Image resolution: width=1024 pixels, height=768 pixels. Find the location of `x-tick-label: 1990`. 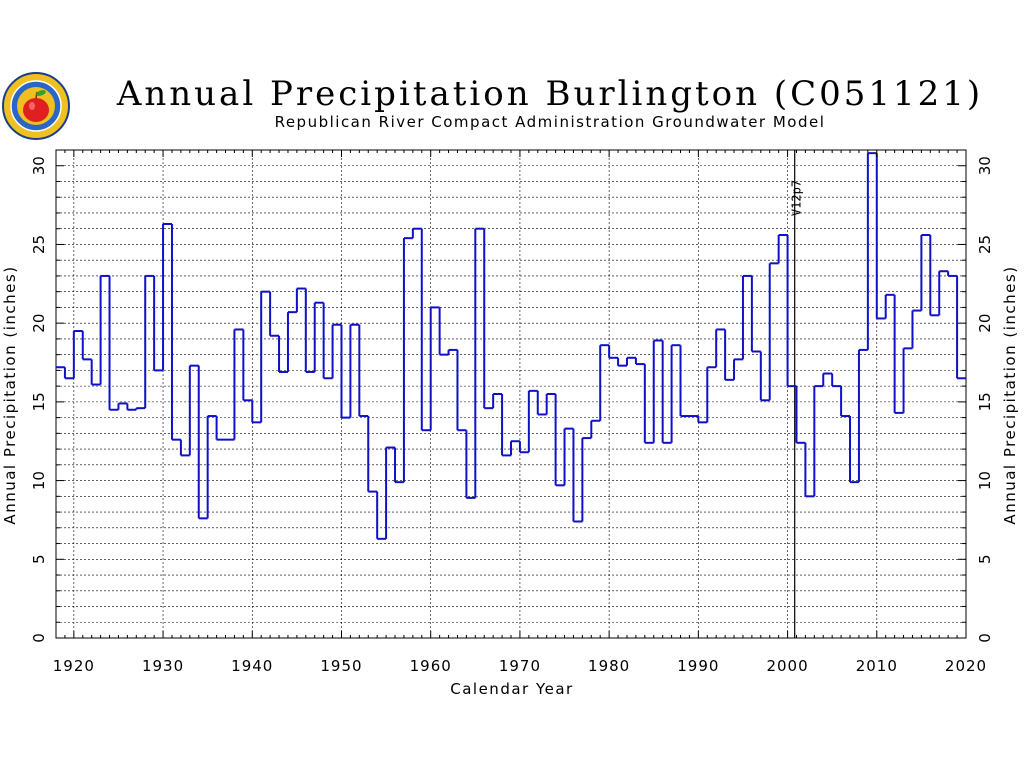

x-tick-label: 1990 is located at coordinates (698, 666).